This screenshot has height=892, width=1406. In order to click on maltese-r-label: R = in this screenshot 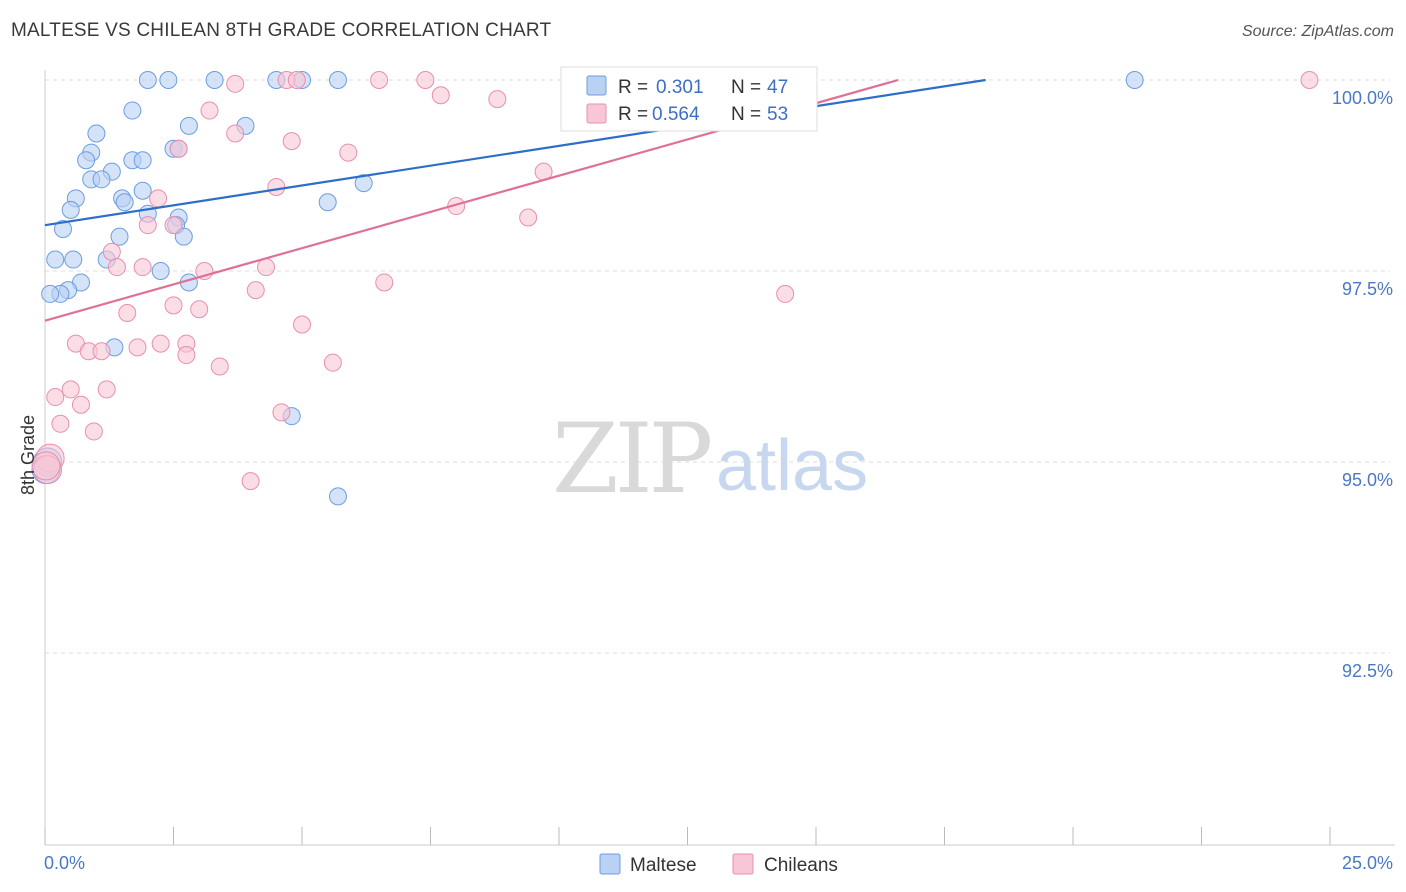, I will do `click(633, 87)`.